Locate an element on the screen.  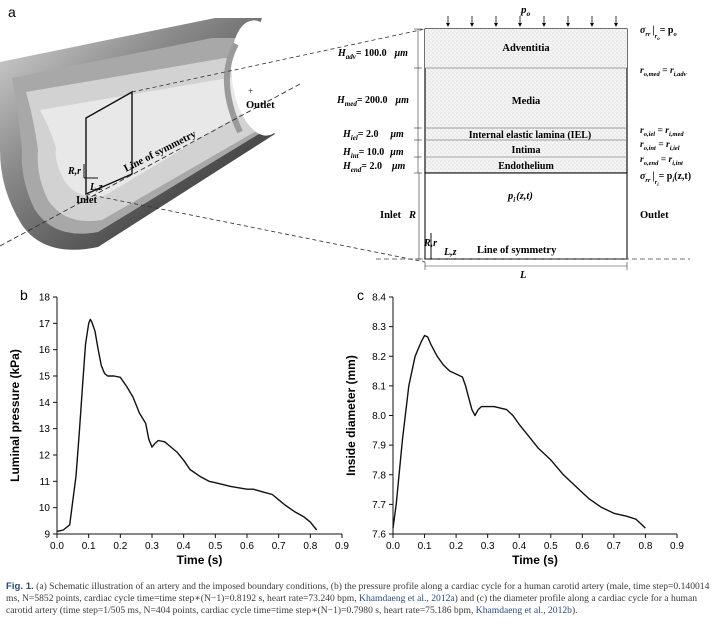
y-tick-label: 18 is located at coordinates (45, 298).